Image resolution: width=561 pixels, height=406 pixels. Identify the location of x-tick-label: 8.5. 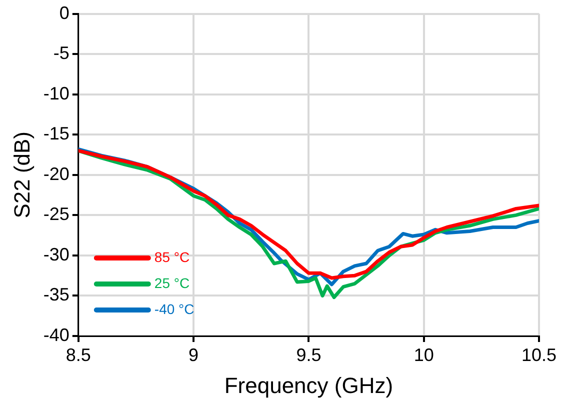
(78, 354).